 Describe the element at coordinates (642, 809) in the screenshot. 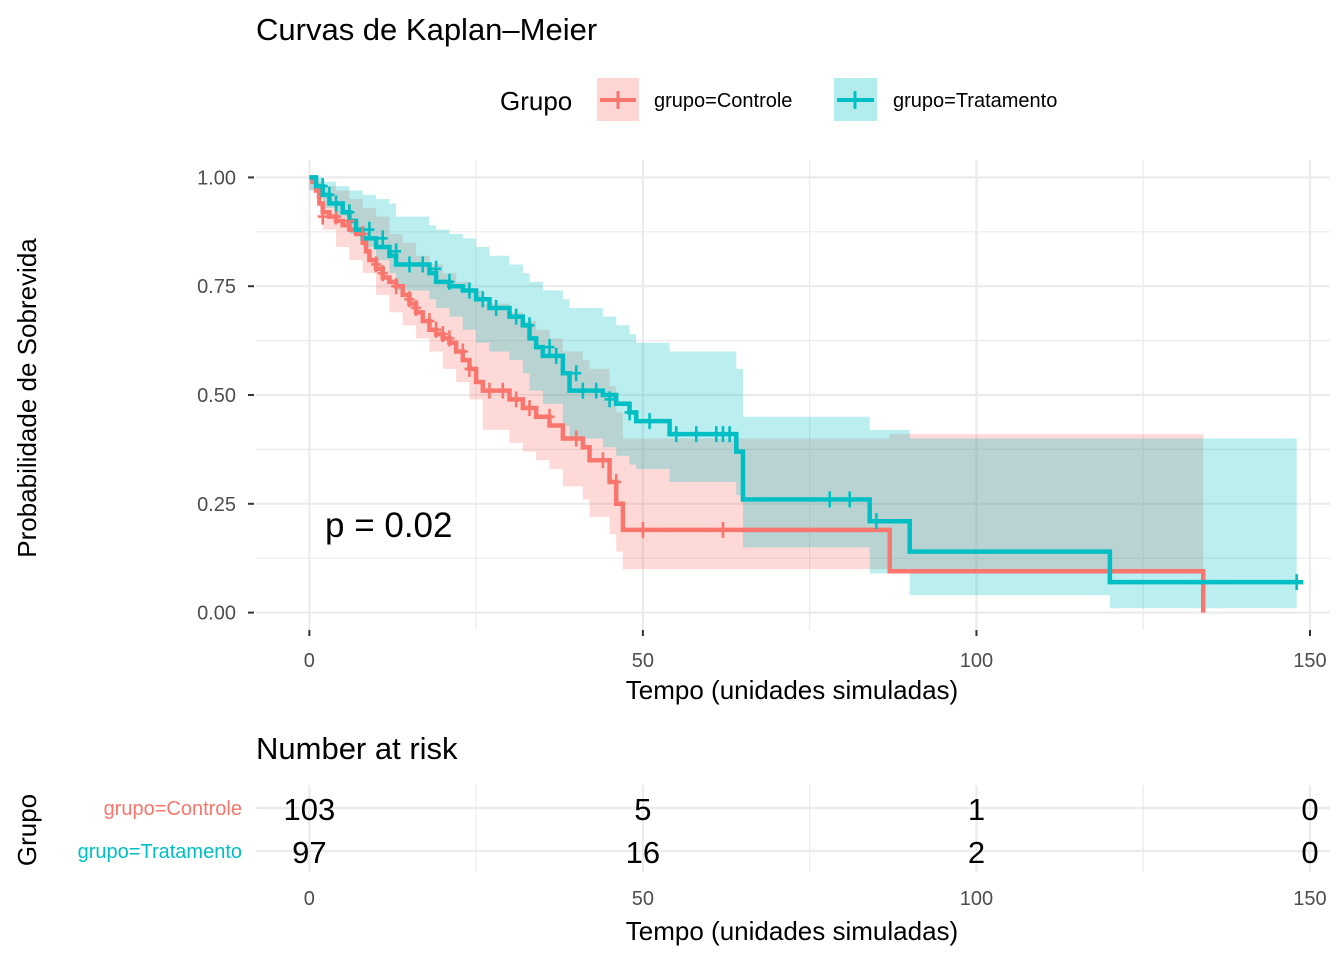

I see `risk-cell-controle: 5` at that location.